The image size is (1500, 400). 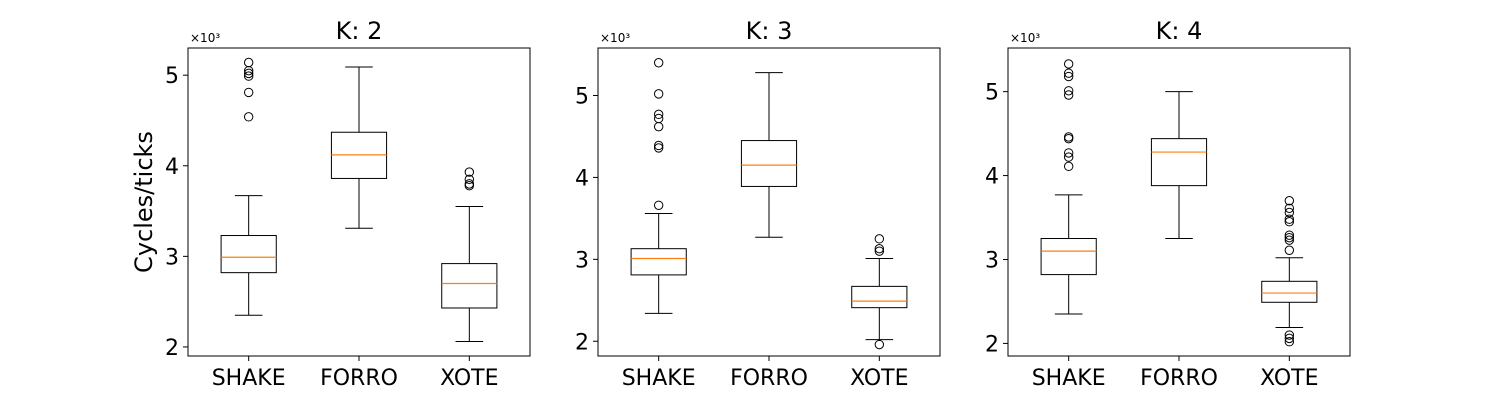 I want to click on chart-title: K: 4, so click(x=1179, y=31).